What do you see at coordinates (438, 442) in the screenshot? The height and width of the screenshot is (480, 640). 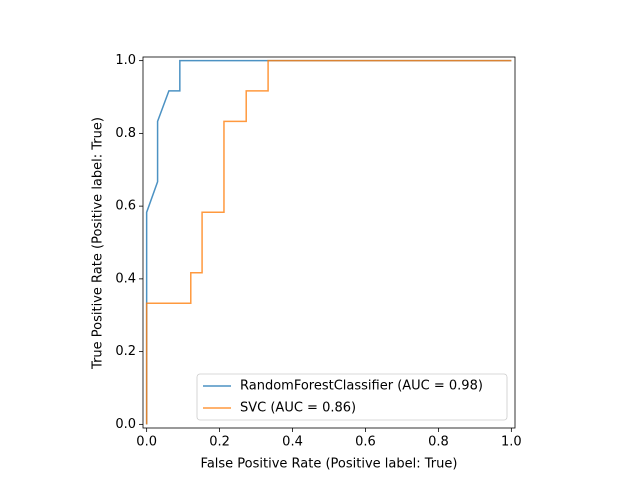 I see `x-tick-label: 0.8` at bounding box center [438, 442].